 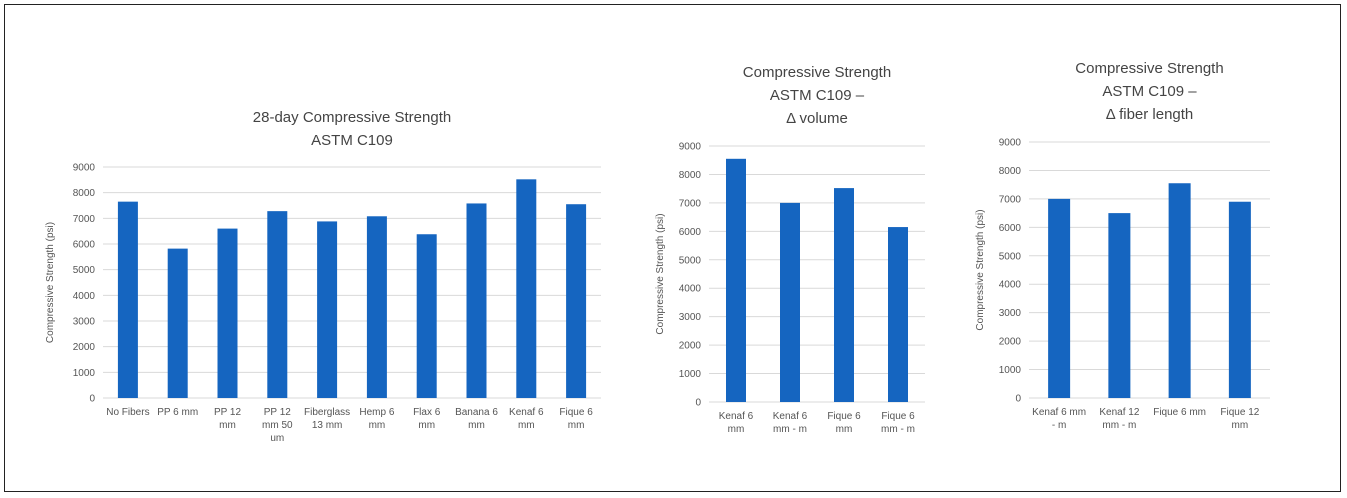 What do you see at coordinates (1239, 419) in the screenshot?
I see `x-tick-label: Fique 12 mm` at bounding box center [1239, 419].